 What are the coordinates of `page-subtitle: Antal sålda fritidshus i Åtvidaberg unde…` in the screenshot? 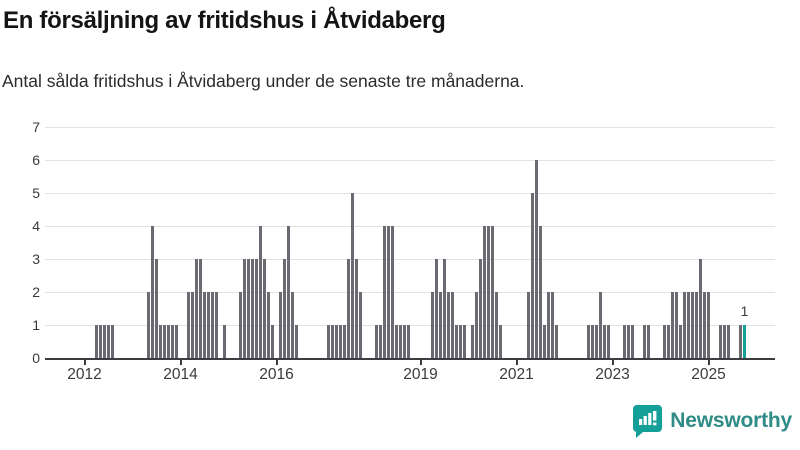 It's located at (263, 81).